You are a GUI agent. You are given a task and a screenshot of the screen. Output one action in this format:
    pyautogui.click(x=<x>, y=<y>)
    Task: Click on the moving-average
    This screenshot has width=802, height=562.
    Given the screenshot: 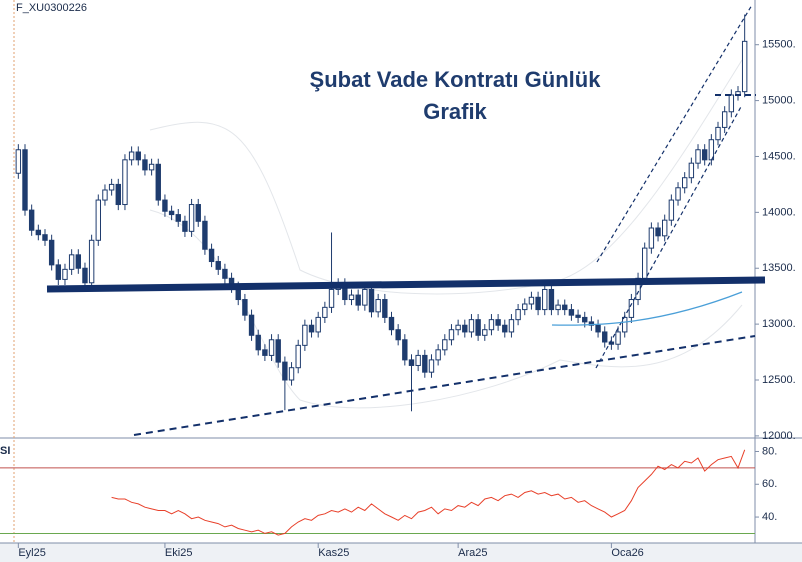 What is the action you would take?
    pyautogui.click(x=647, y=308)
    